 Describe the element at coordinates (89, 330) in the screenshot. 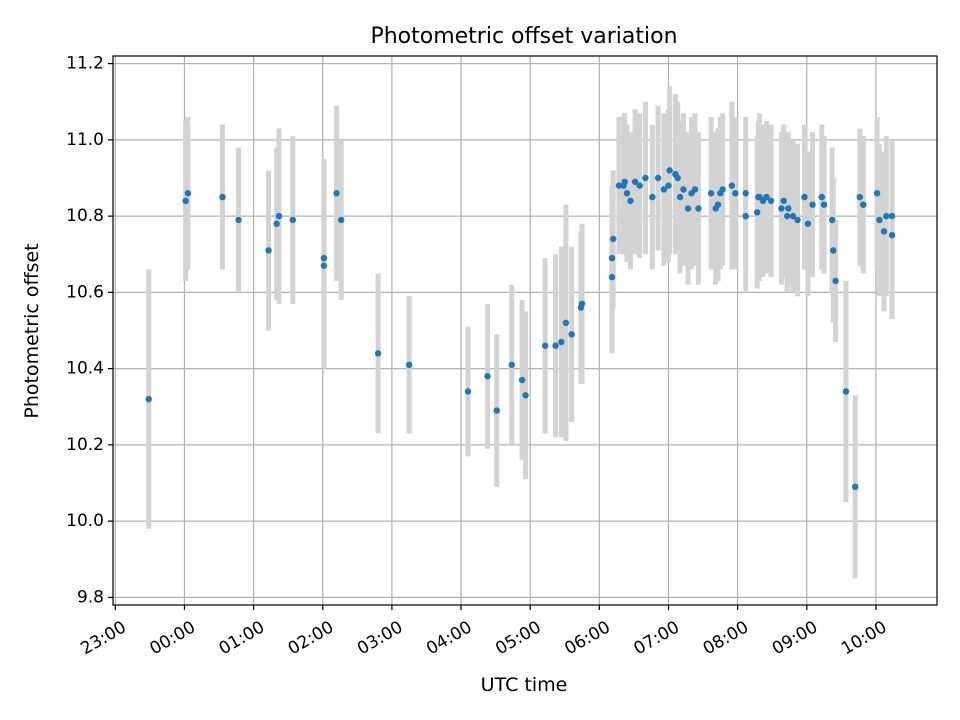

I see `y-axis-ticks: 9.8 10.0 10.2 10.4 10.6 10.8 11.0 11.2` at that location.